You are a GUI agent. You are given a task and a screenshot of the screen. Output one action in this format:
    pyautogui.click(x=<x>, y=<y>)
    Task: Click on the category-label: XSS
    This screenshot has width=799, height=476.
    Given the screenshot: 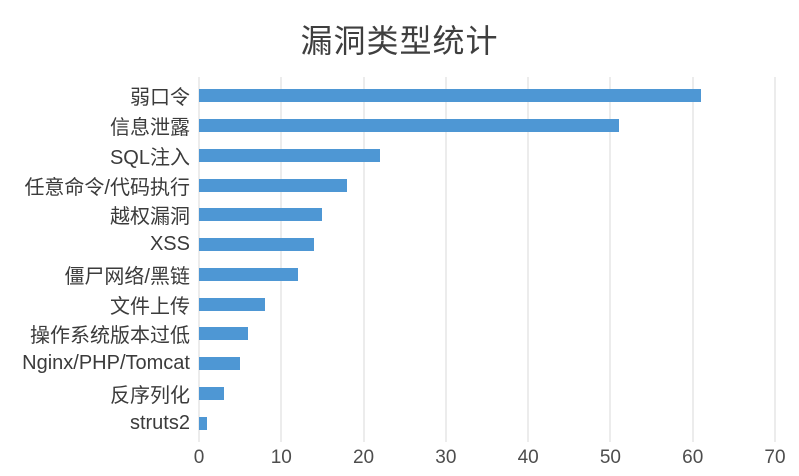 What is the action you would take?
    pyautogui.click(x=169, y=244)
    